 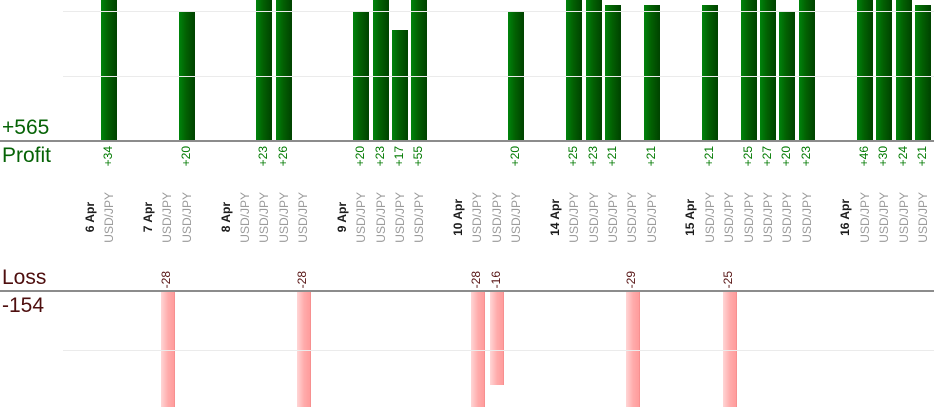 I want to click on profit-value-label-text: +46, so click(x=863, y=156).